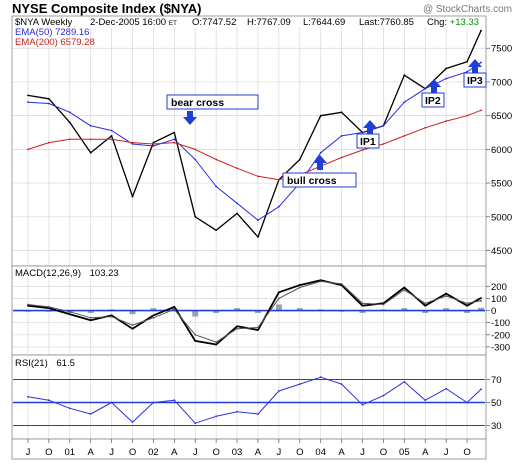 Image resolution: width=520 pixels, height=468 pixels. I want to click on price-y-tick-label: 7500, so click(501, 49).